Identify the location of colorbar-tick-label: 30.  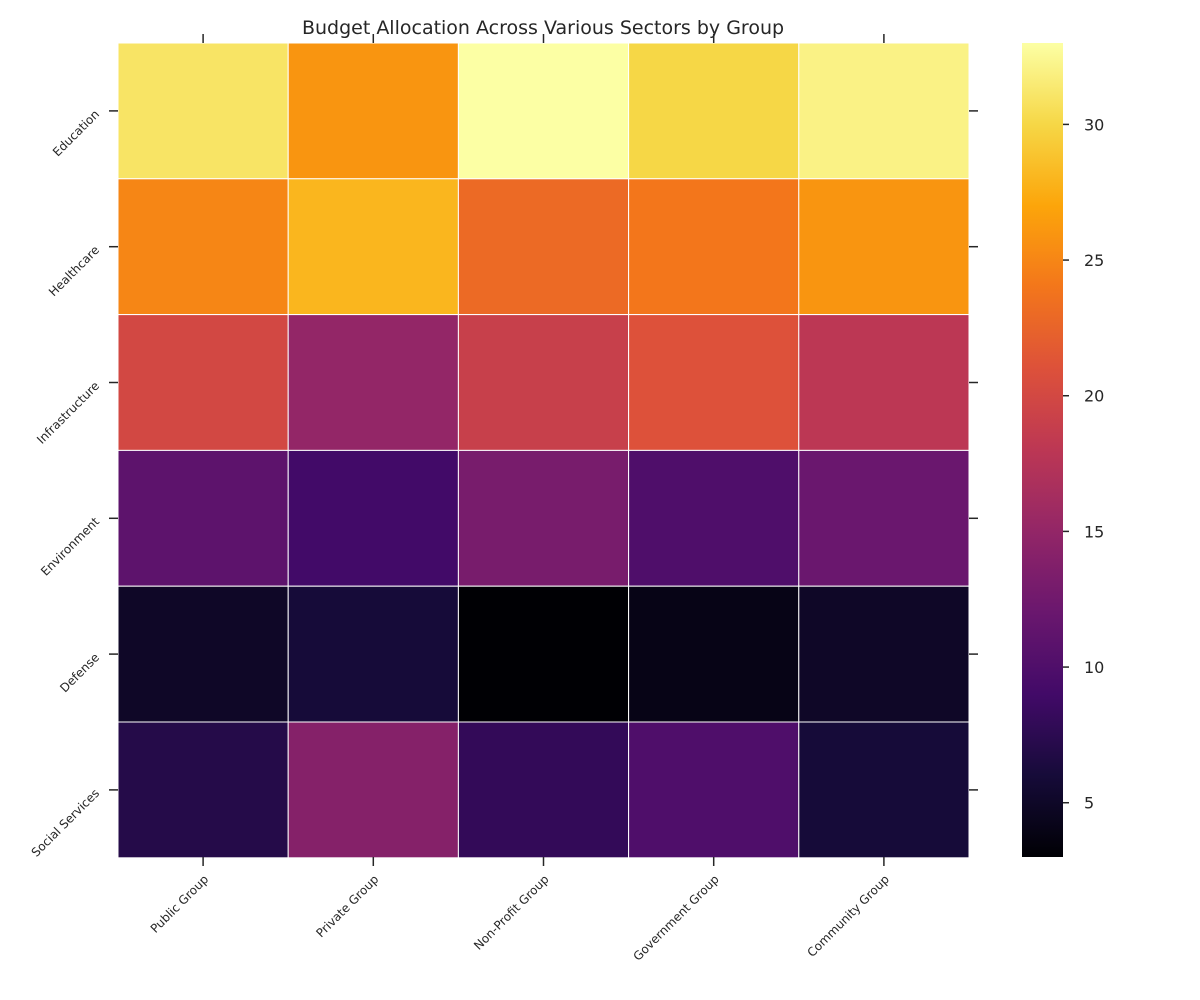
(1094, 124).